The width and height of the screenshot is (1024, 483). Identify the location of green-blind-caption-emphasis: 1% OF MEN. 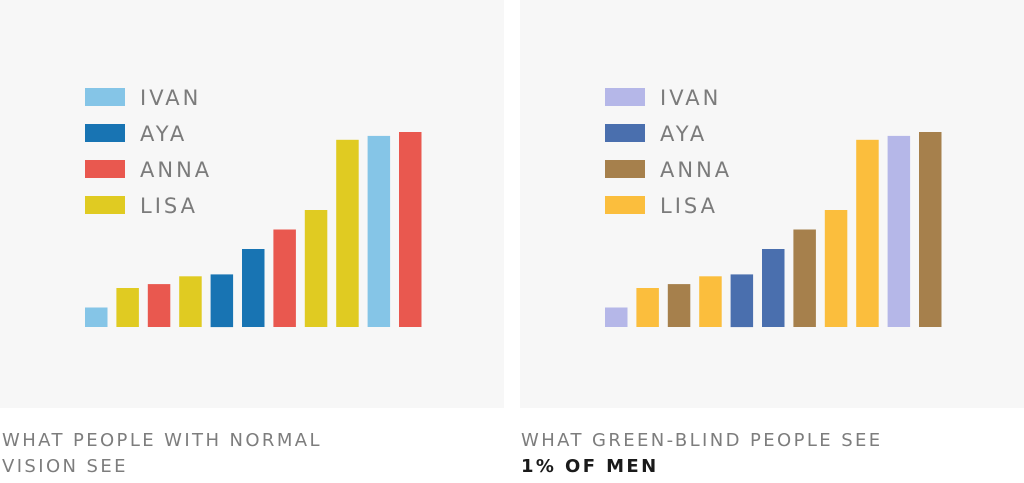
(590, 466).